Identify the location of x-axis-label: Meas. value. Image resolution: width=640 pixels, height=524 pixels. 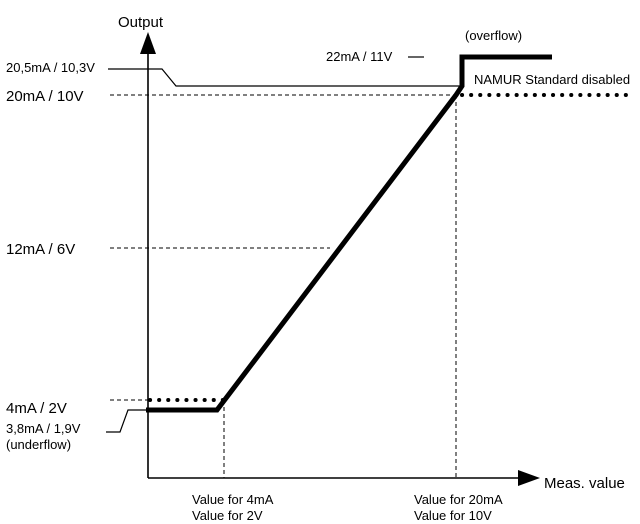
(584, 483).